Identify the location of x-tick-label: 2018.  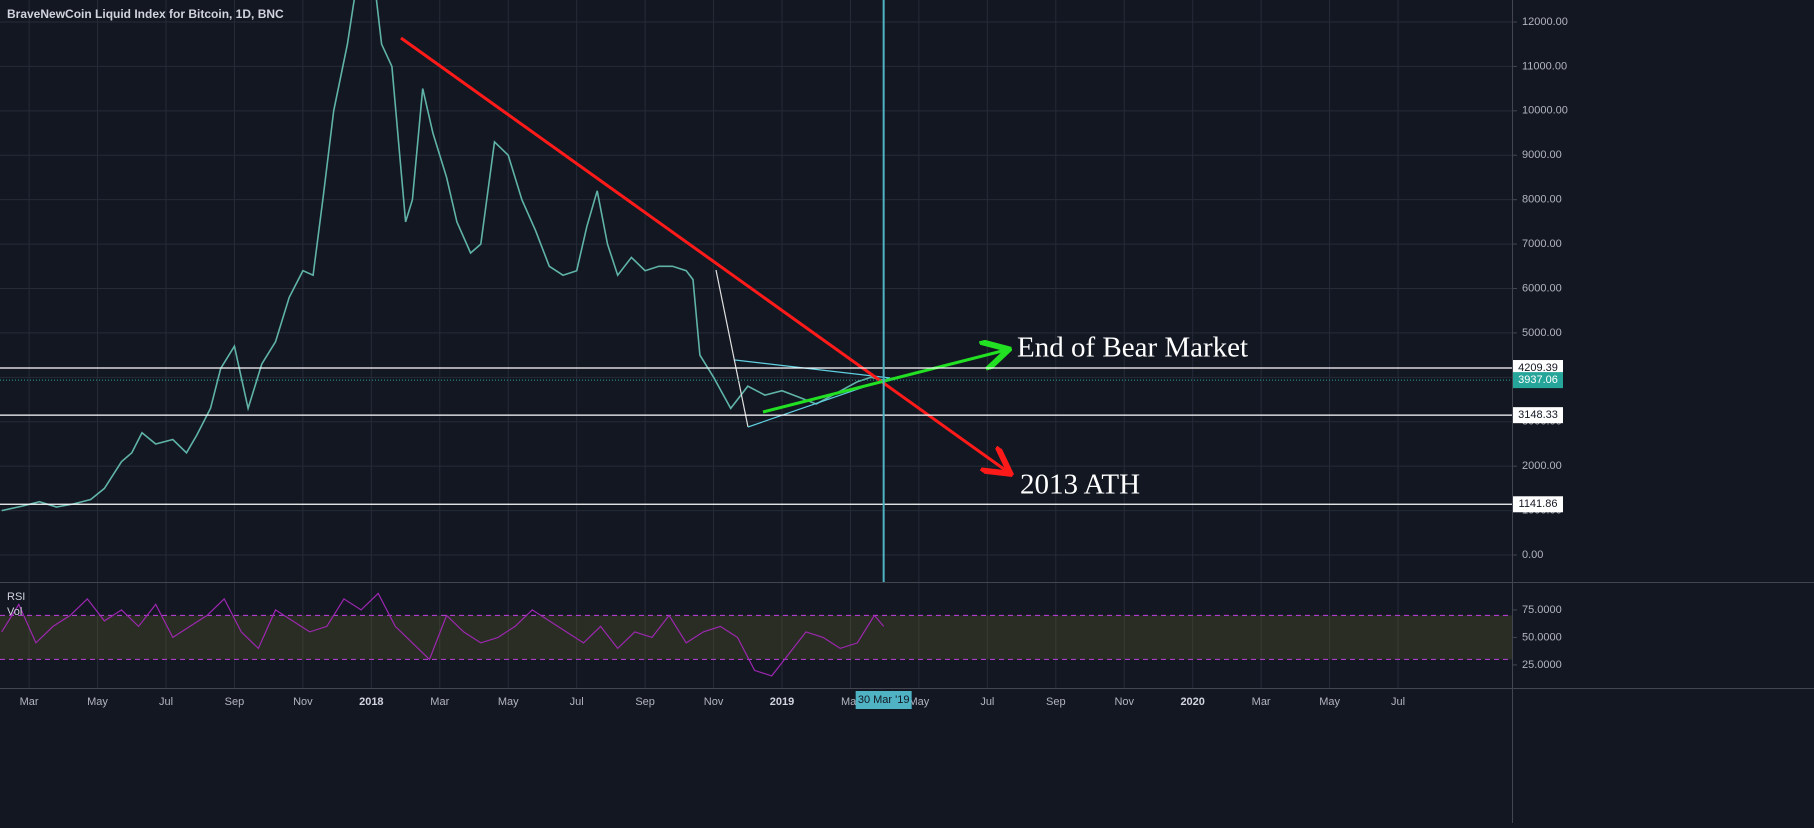
(371, 702).